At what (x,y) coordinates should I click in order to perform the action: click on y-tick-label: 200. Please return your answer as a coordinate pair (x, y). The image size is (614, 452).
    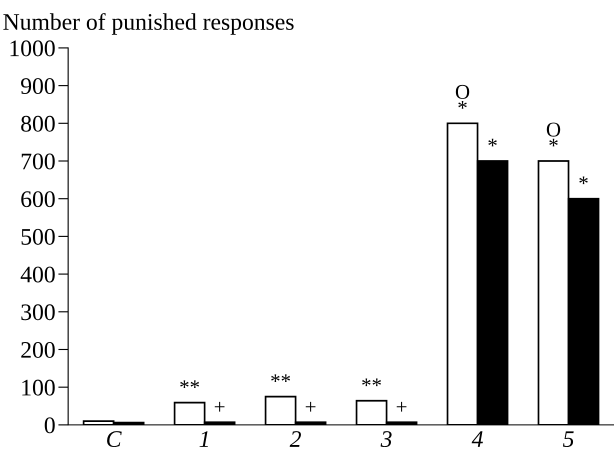
    Looking at the image, I should click on (38, 350).